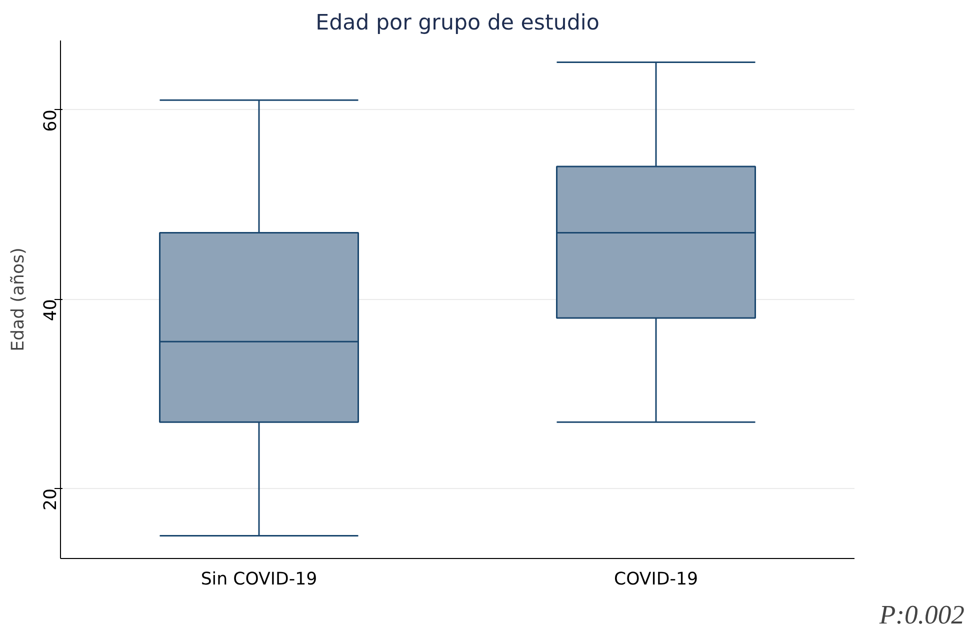 This screenshot has height=634, width=979. I want to click on x-tick-label: COVID-19, so click(656, 580).